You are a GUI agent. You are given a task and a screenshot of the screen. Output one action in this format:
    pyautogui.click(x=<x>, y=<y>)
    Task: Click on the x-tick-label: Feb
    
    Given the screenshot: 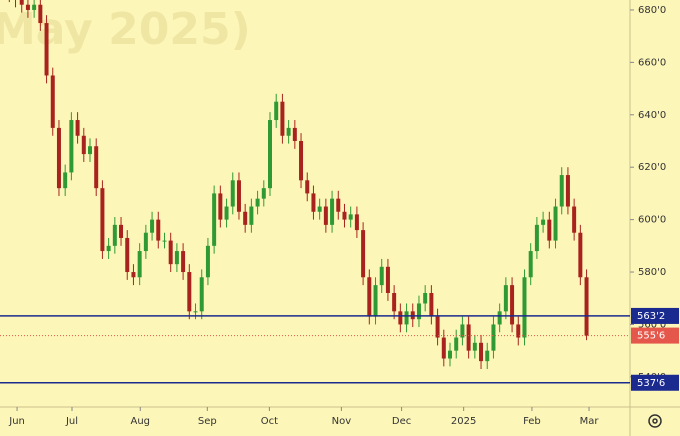 What is the action you would take?
    pyautogui.click(x=532, y=421)
    